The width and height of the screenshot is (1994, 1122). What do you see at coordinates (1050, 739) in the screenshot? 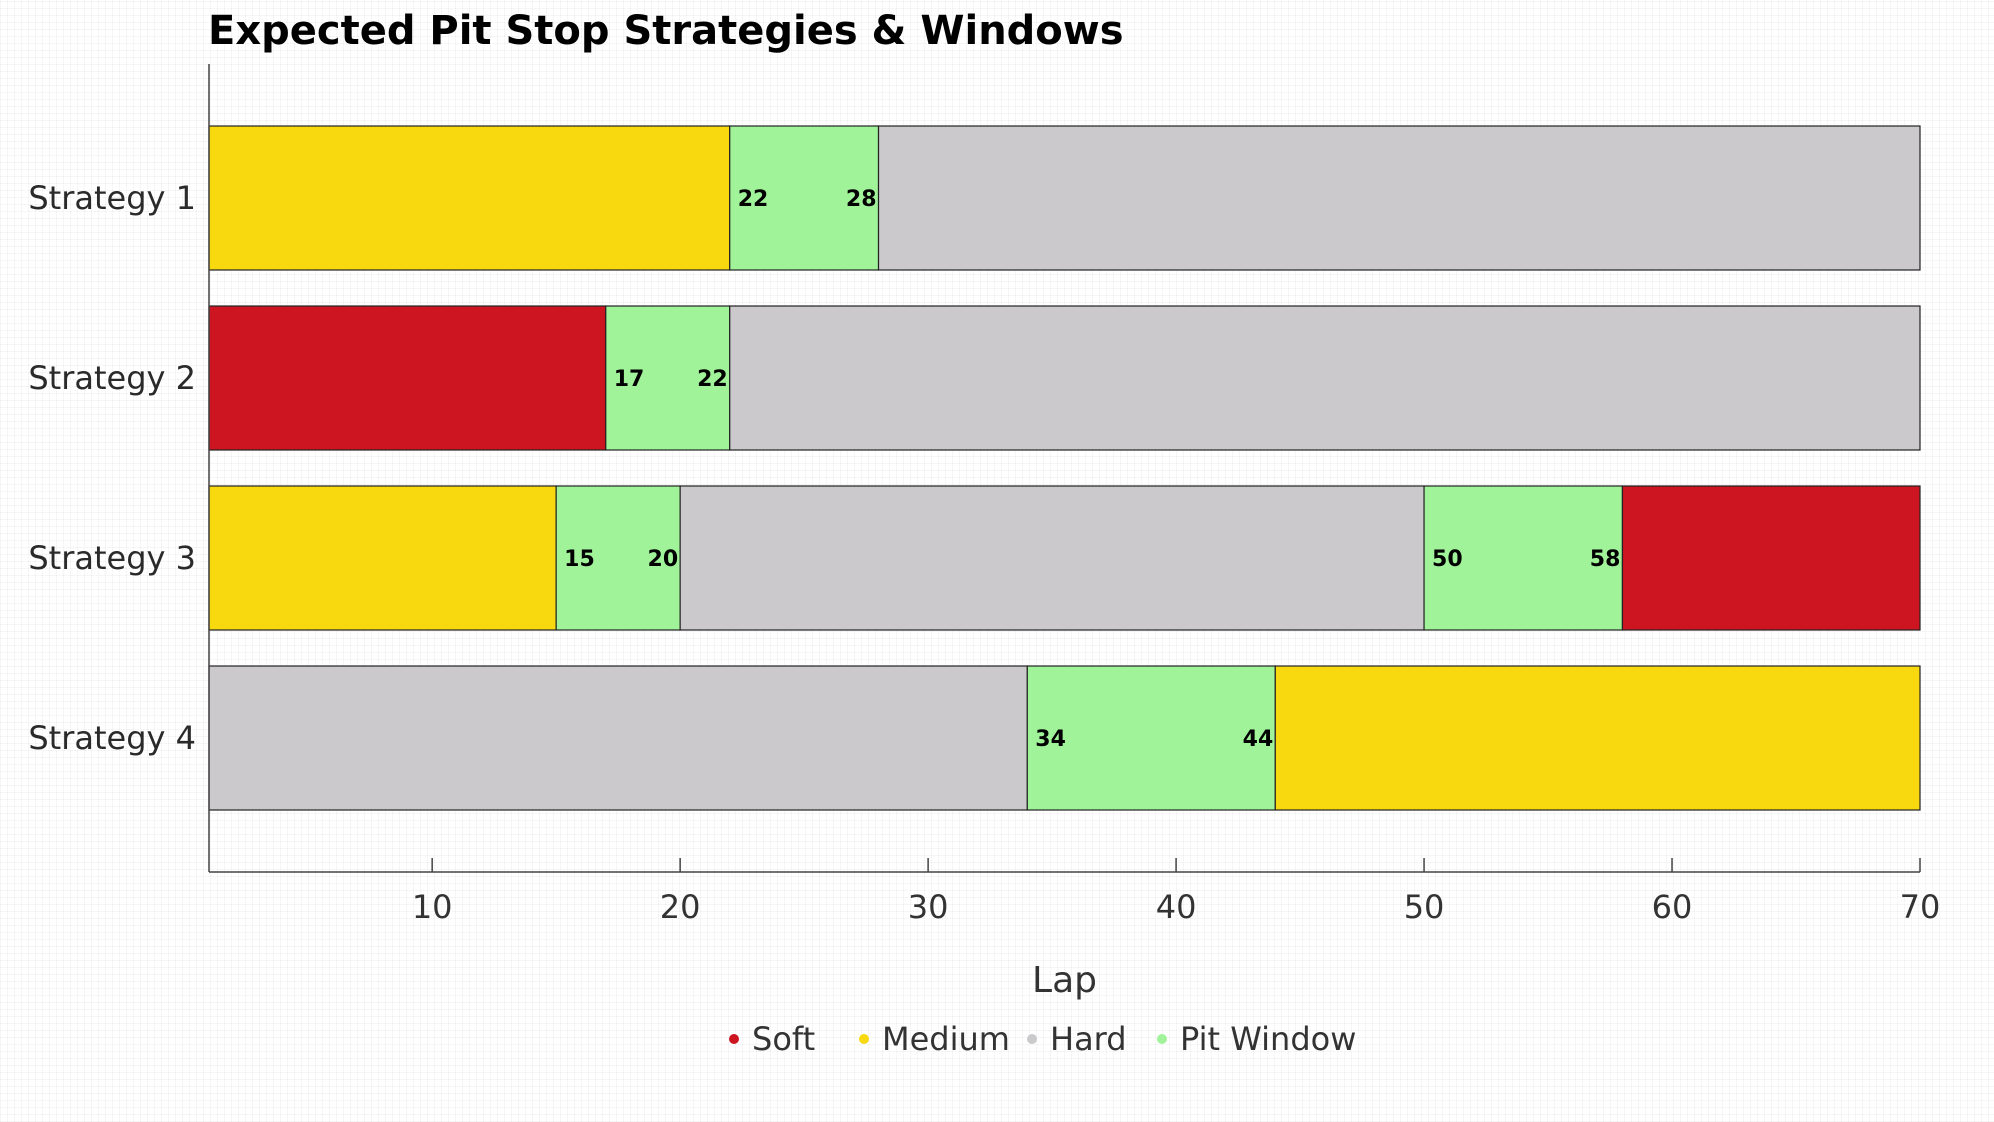
I see `pit-window-start-label: 34` at bounding box center [1050, 739].